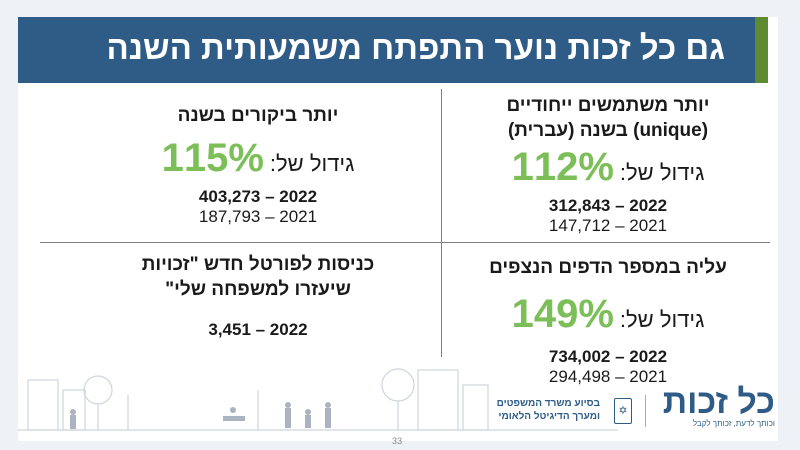 The height and width of the screenshot is (450, 800). I want to click on menorah-emblem-icon: ✡, so click(623, 411).